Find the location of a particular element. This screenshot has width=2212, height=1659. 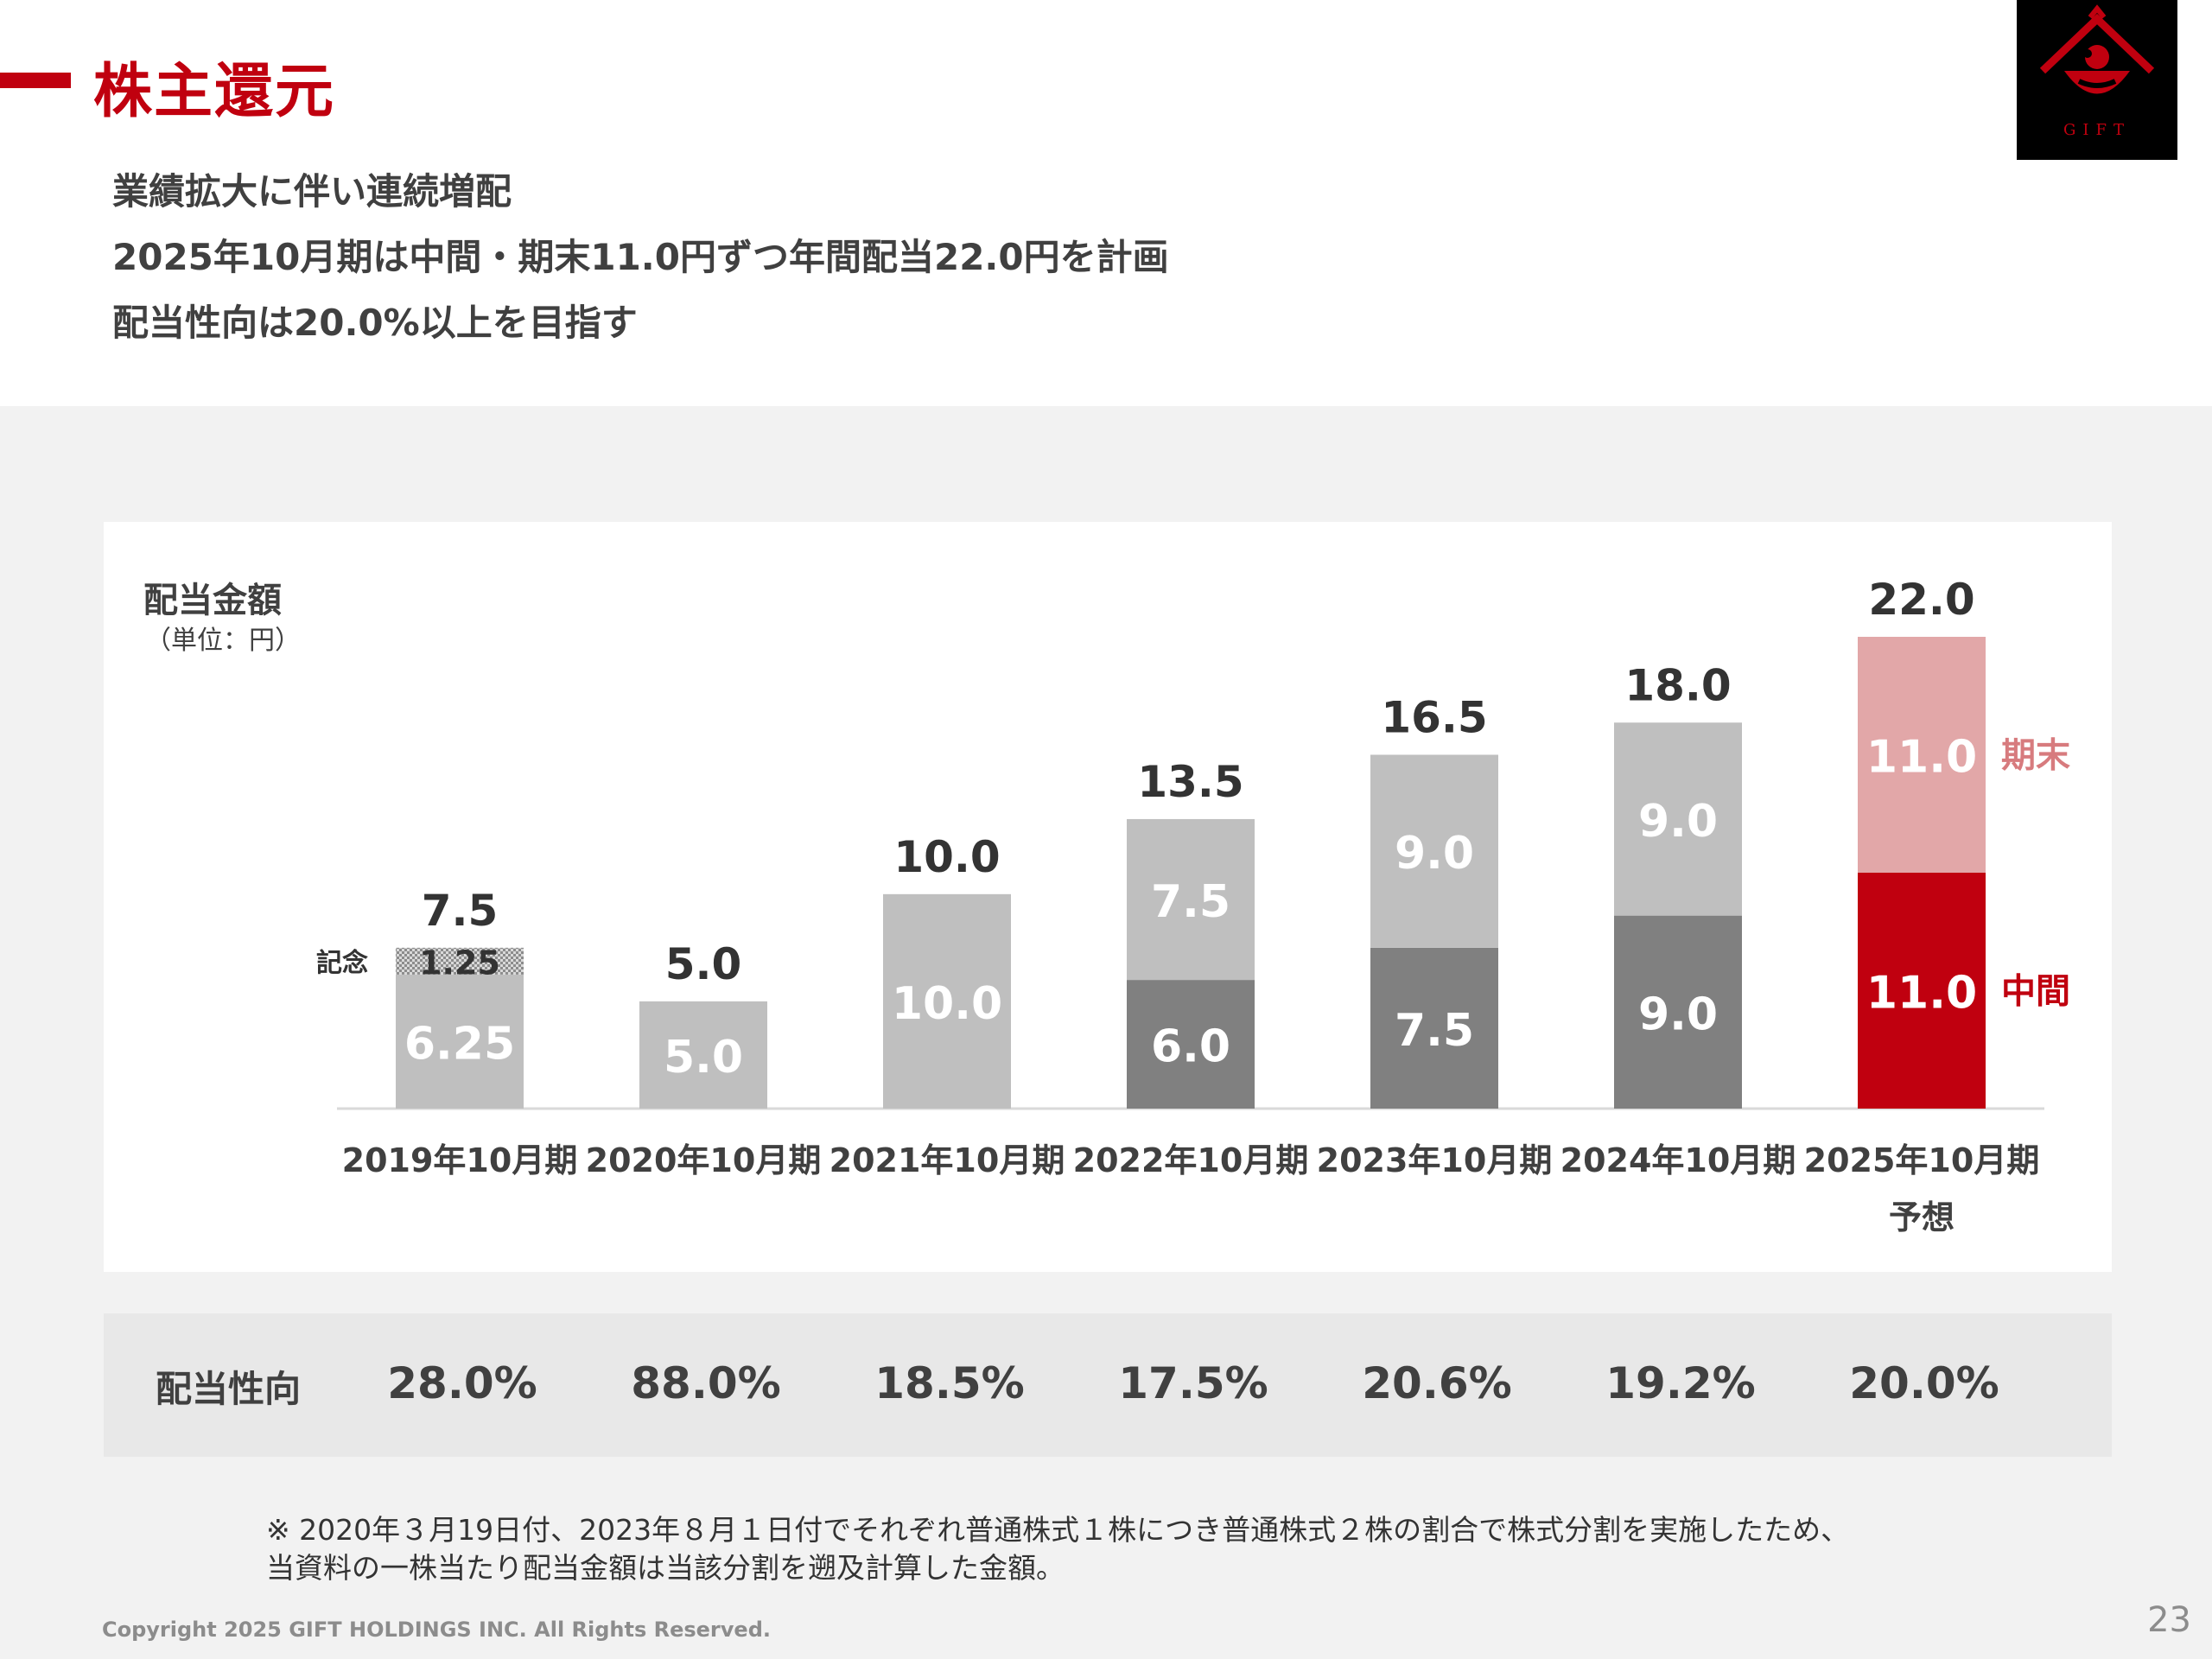

bar-total-label: 7.5 is located at coordinates (460, 911).